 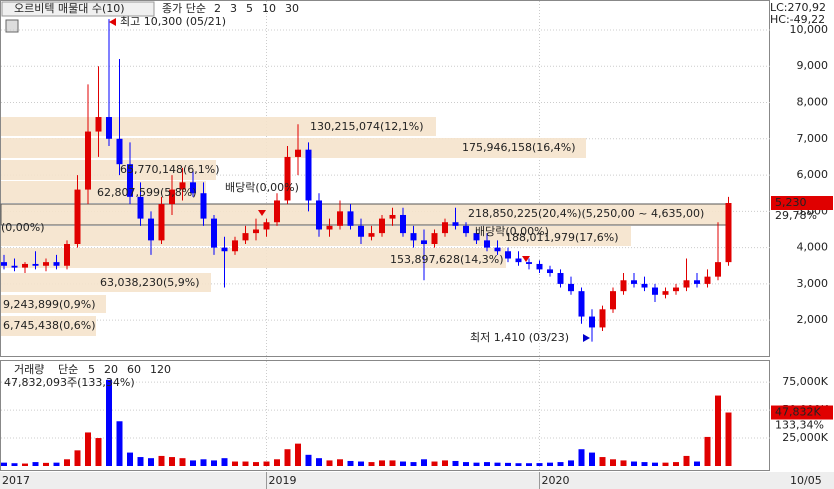 I want to click on y-tick-label: 7,000, so click(x=813, y=138).